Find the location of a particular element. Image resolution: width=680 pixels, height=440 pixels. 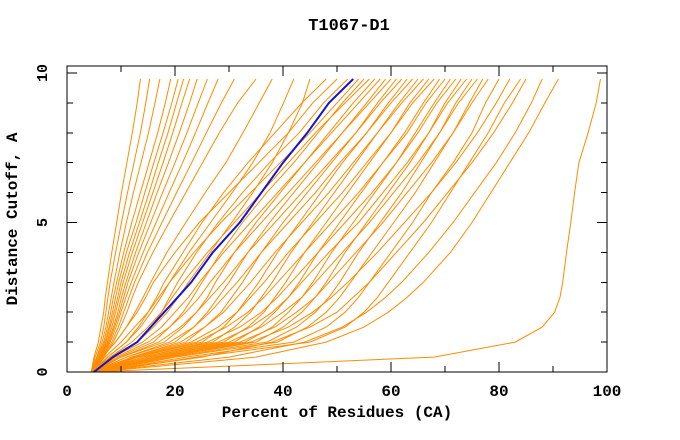

x-tick-label: 100 is located at coordinates (607, 392).